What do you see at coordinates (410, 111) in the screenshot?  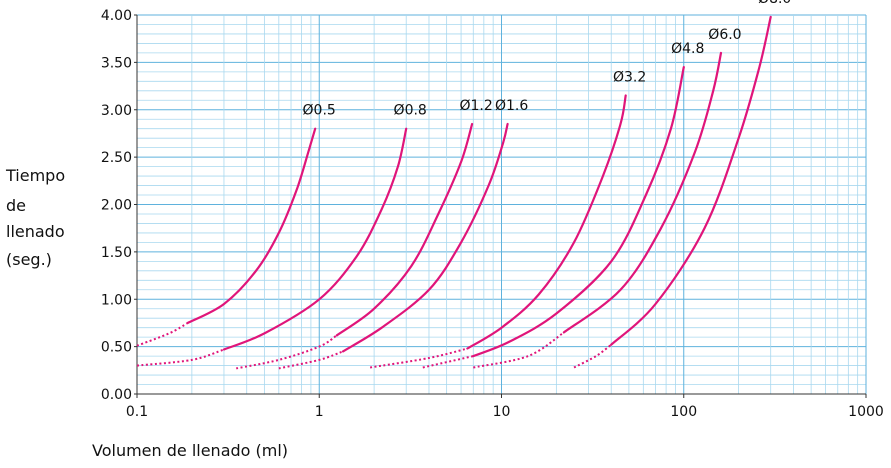 I see `series-label-2: Ø0.8` at bounding box center [410, 111].